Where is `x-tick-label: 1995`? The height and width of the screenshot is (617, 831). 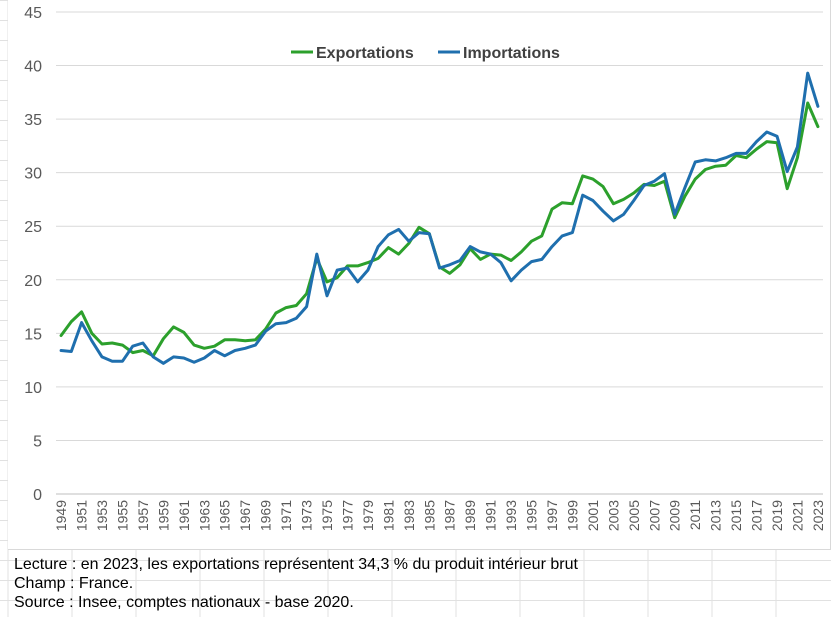 x-tick-label: 1995 is located at coordinates (532, 515).